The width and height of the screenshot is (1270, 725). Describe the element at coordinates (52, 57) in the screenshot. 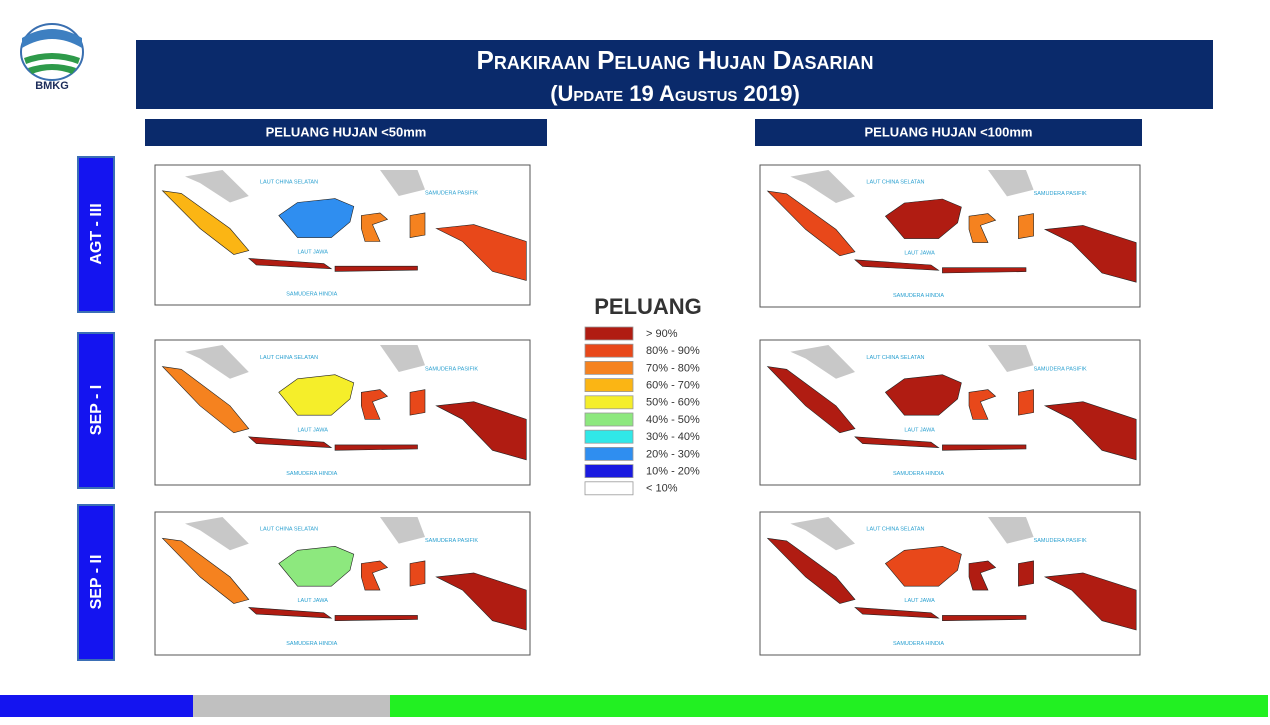

I see `logo: BMKG` at that location.